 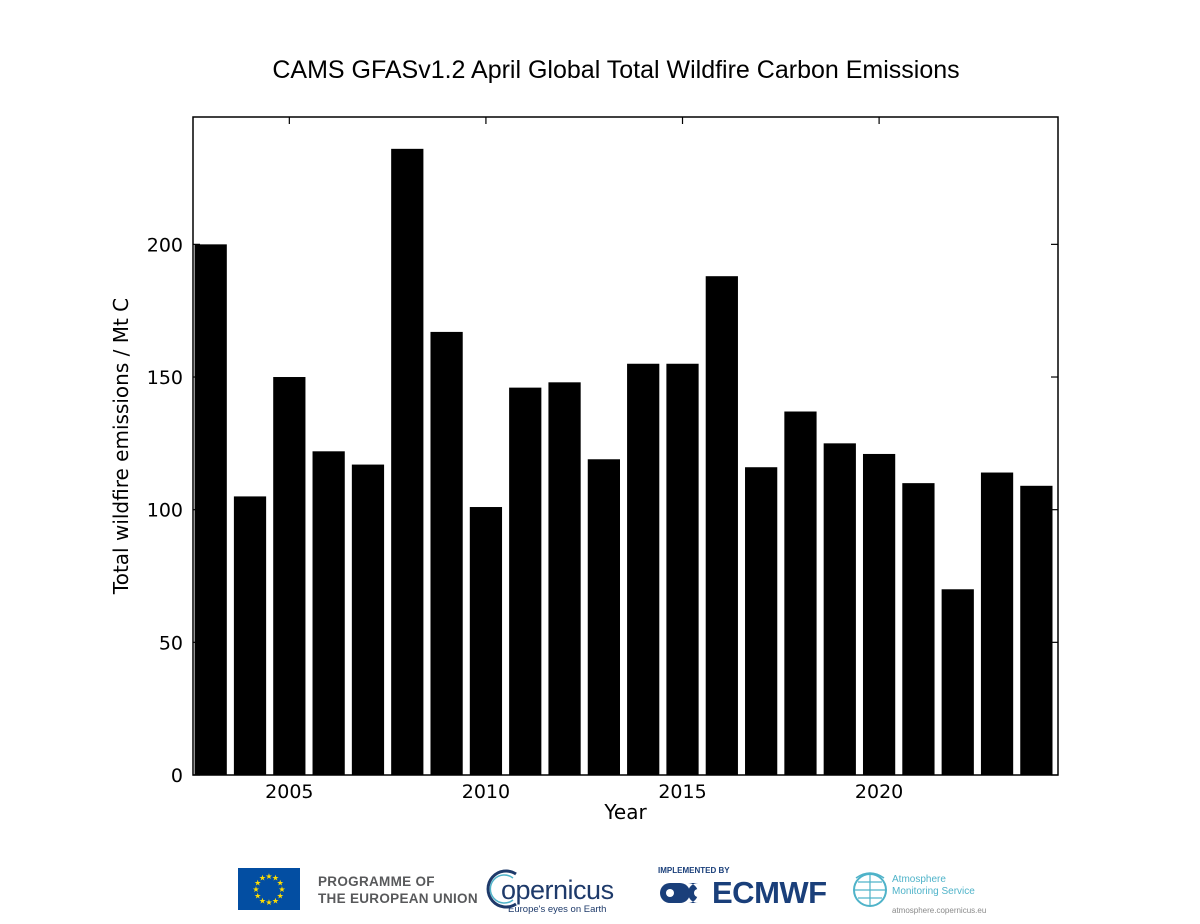 What do you see at coordinates (879, 614) in the screenshot?
I see `bar-2020` at bounding box center [879, 614].